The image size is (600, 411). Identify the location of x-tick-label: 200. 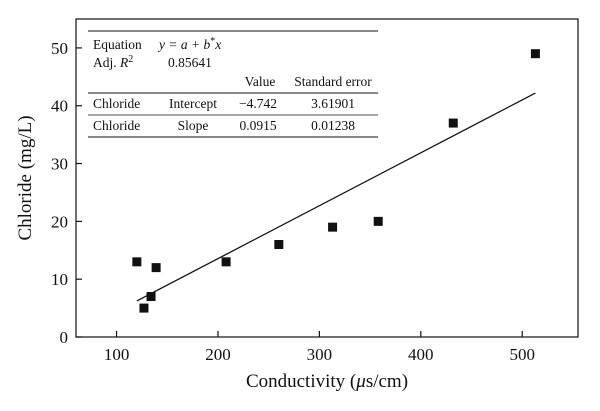
(218, 354).